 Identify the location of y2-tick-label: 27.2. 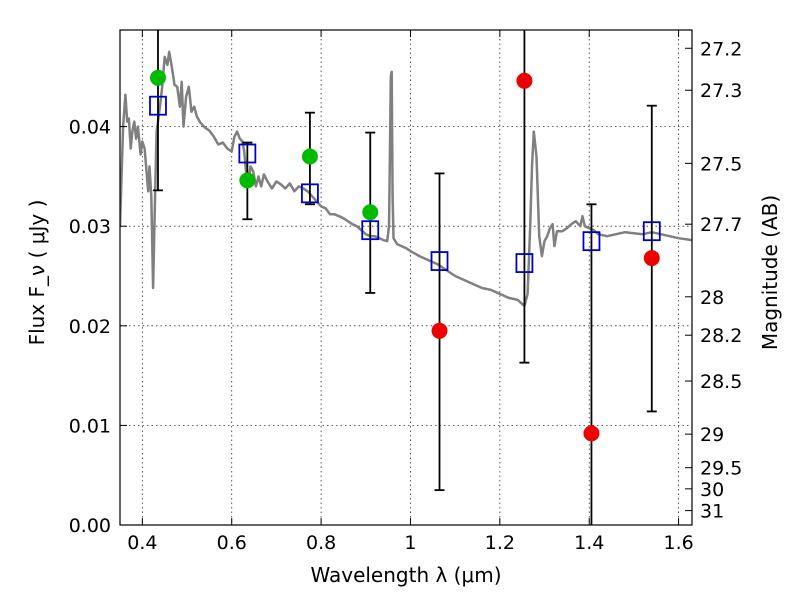
(721, 49).